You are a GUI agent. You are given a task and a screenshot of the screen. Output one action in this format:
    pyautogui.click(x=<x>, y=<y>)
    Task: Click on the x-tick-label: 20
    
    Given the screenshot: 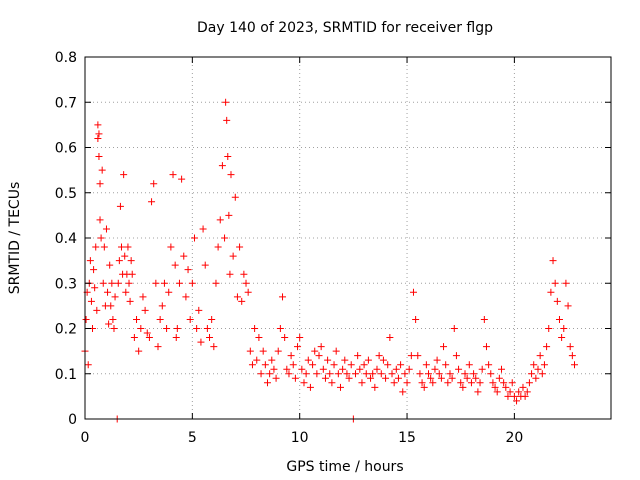 What is the action you would take?
    pyautogui.click(x=514, y=438)
    